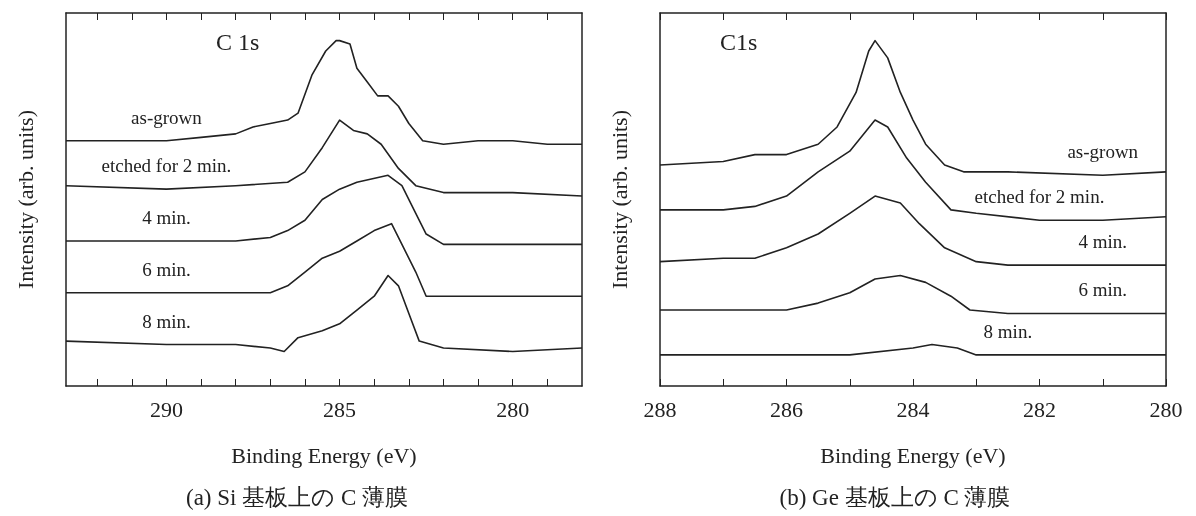 This screenshot has height=516, width=1196. What do you see at coordinates (297, 497) in the screenshot?
I see `text: (a) Si 基板上の C 薄膜` at bounding box center [297, 497].